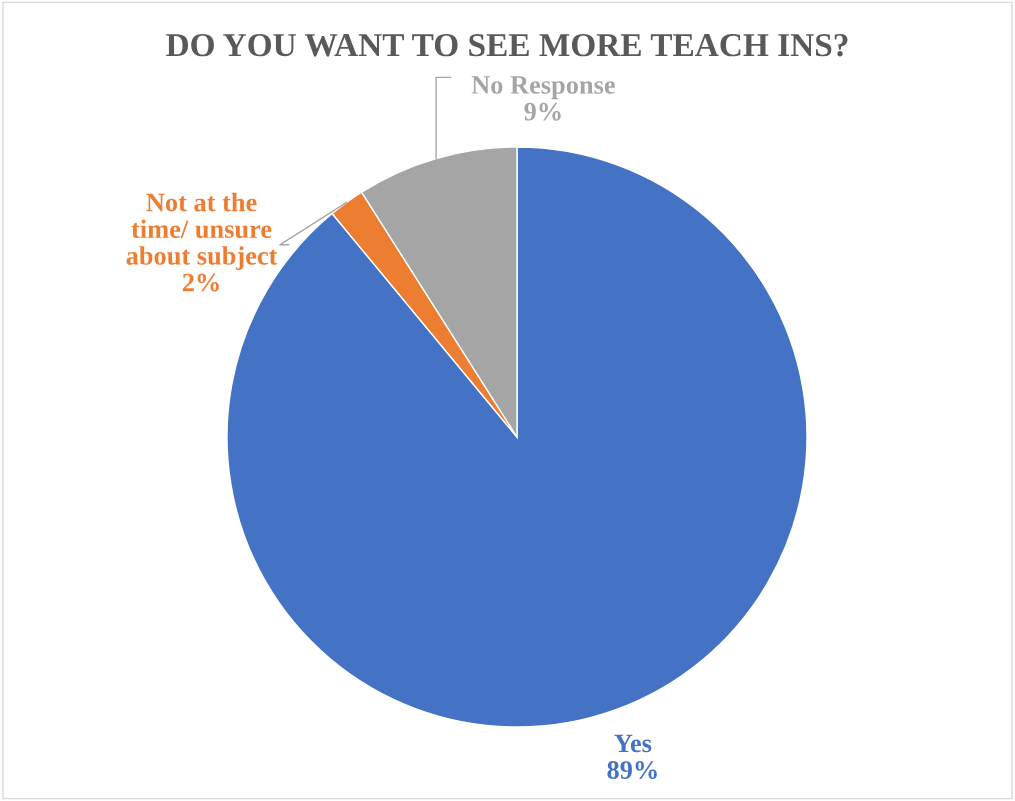 This screenshot has height=801, width=1015. What do you see at coordinates (543, 88) in the screenshot?
I see `slice-label: No Response` at bounding box center [543, 88].